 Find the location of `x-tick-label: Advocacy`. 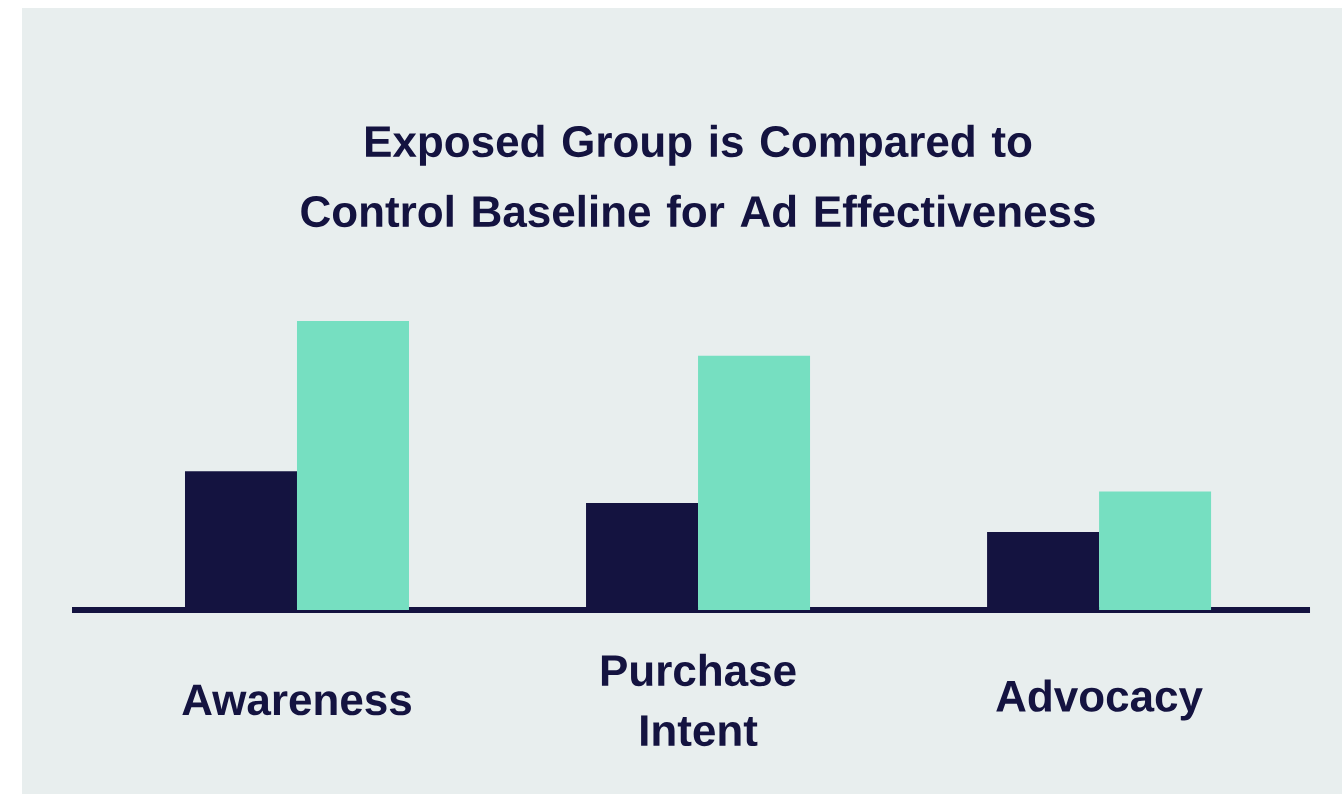

x-tick-label: Advocacy is located at coordinates (1099, 700).